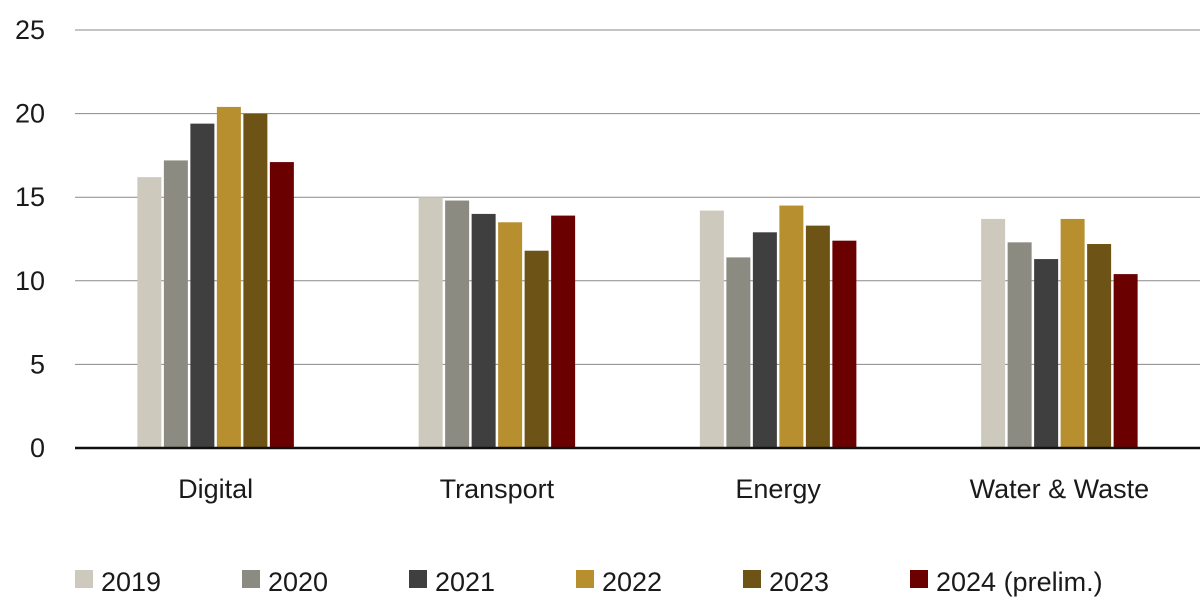  I want to click on bar-digital-2022, so click(228, 277).